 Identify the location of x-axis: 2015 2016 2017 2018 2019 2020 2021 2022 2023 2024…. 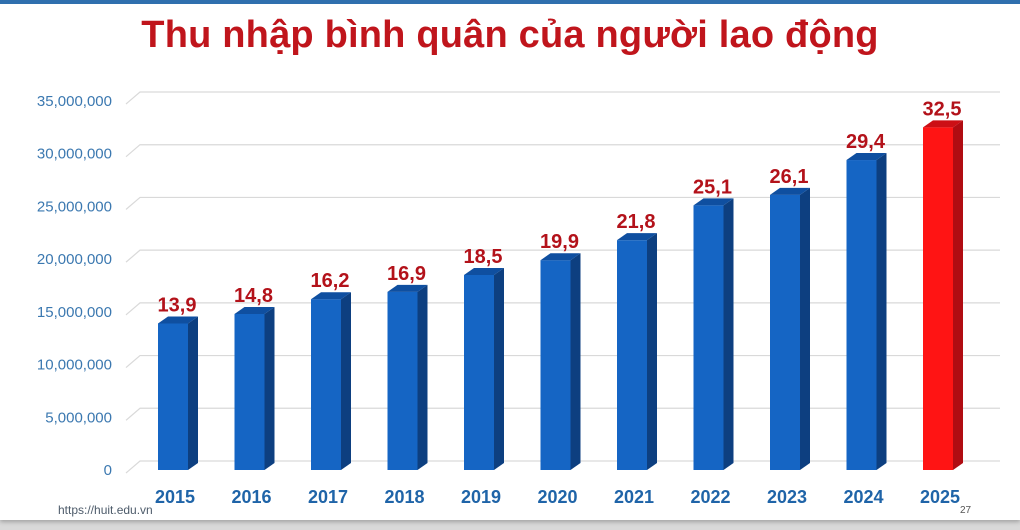
(557, 497).